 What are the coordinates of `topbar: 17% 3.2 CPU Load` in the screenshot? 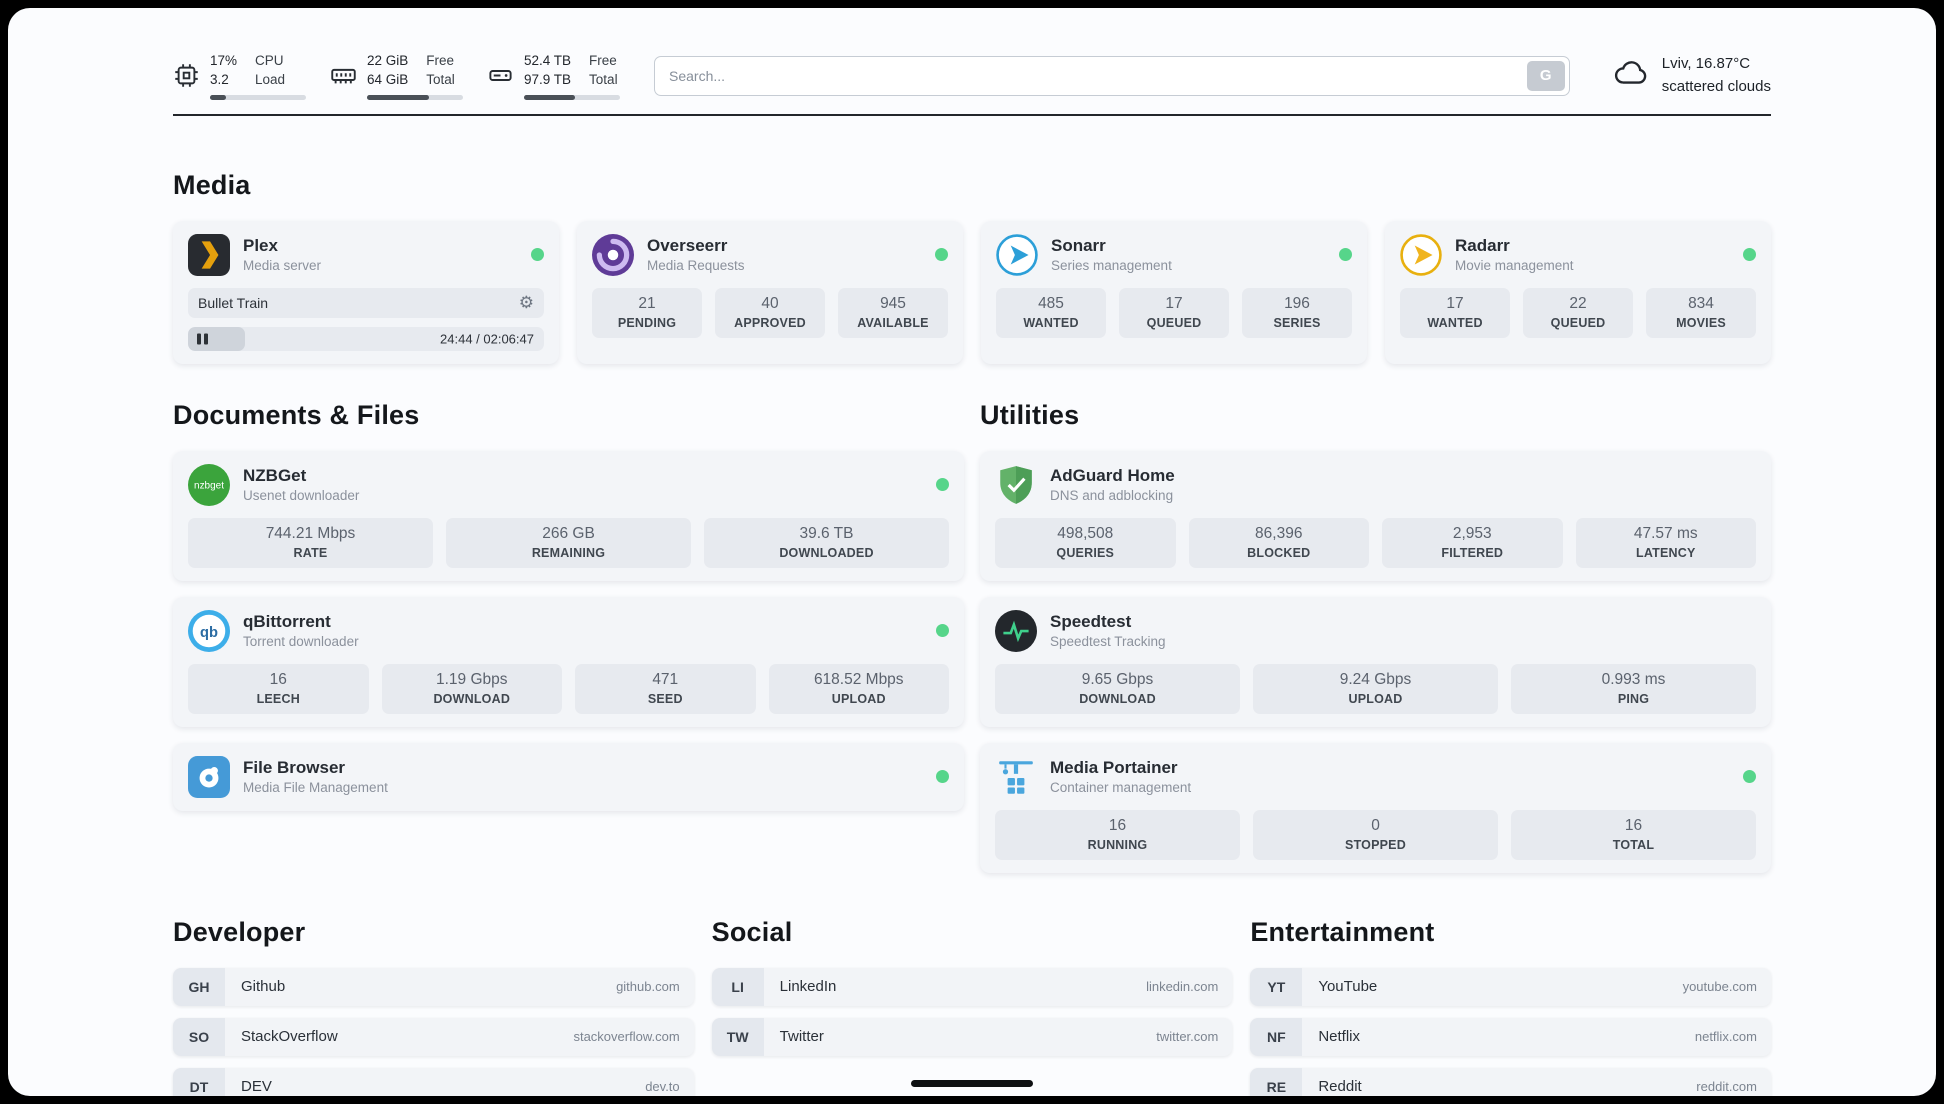 It's located at (972, 76).